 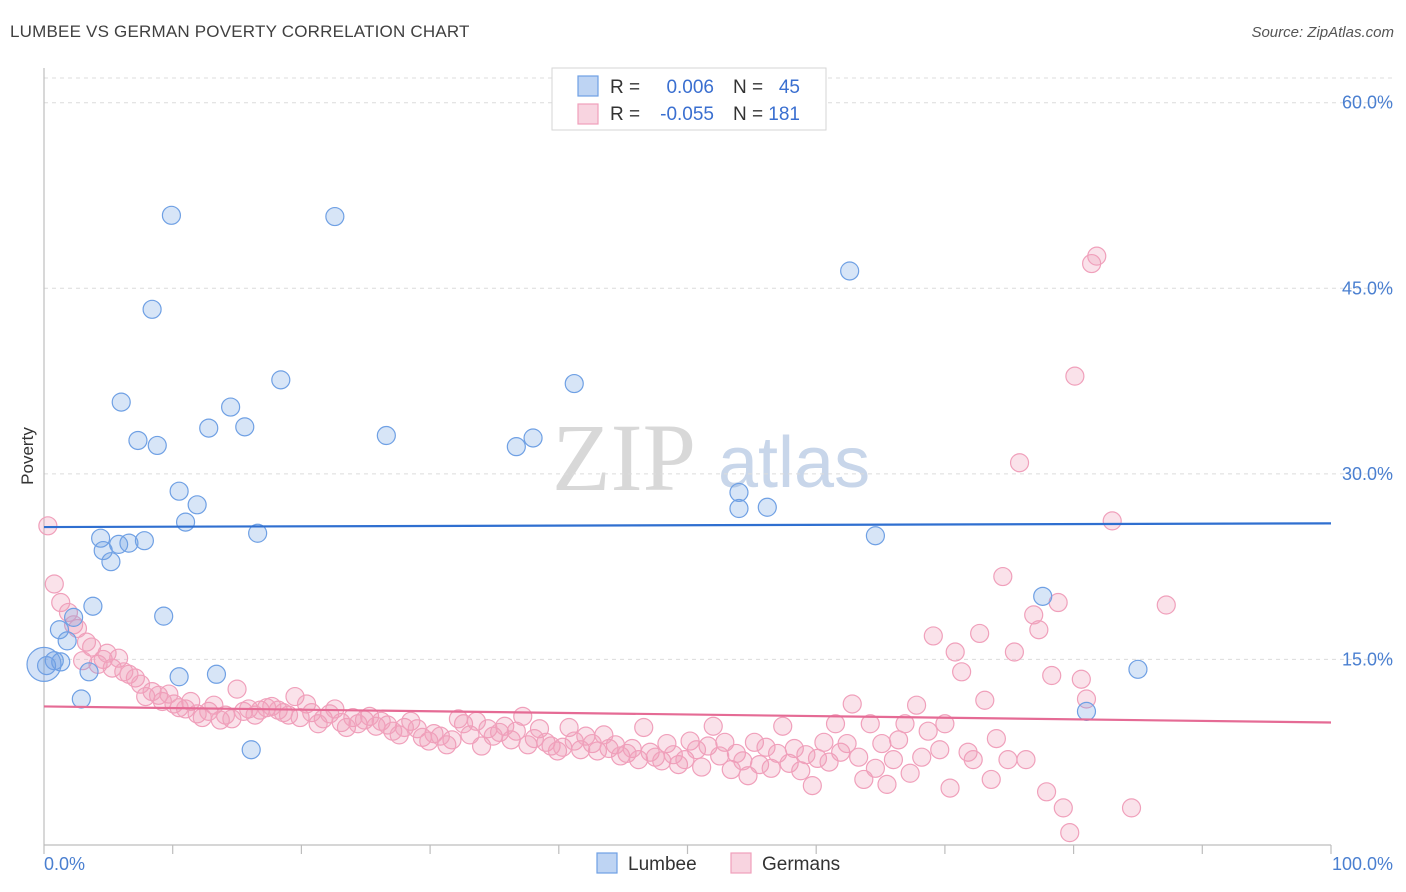 What do you see at coordinates (1322, 32) in the screenshot?
I see `source-label: Source: ZipAtlas.com` at bounding box center [1322, 32].